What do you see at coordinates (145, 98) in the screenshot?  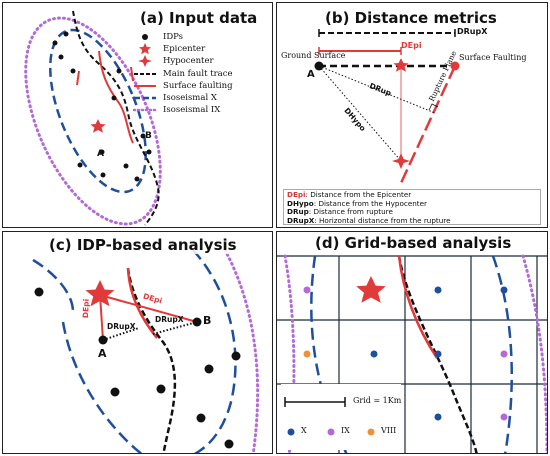 I see `blue-dashed-line-icon` at bounding box center [145, 98].